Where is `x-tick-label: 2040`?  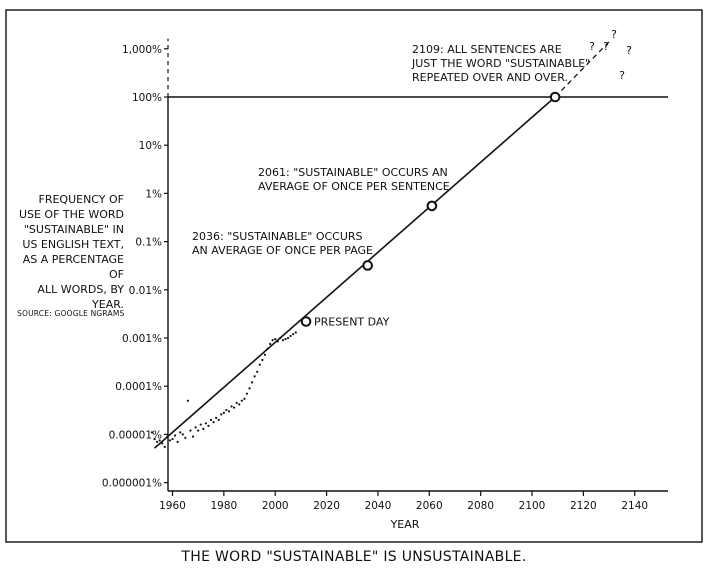
x-tick-label: 2040 is located at coordinates (378, 506).